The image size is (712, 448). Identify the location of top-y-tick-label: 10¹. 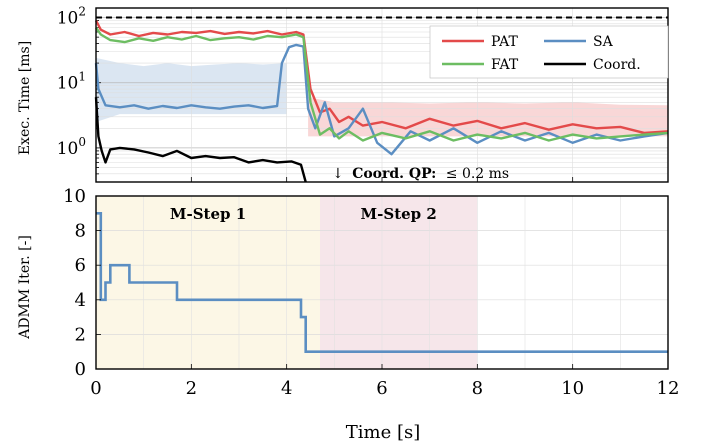
(71, 82).